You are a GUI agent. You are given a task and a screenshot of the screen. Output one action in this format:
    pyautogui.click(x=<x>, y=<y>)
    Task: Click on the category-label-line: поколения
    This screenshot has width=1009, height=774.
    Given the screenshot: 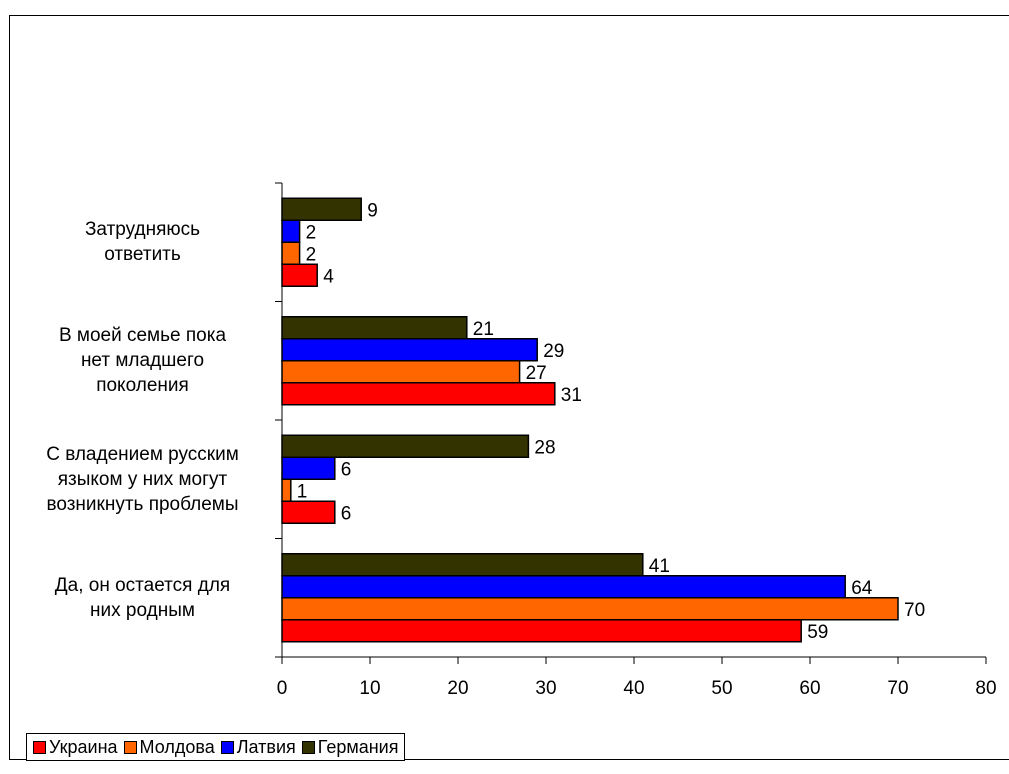 What is the action you would take?
    pyautogui.click(x=142, y=386)
    